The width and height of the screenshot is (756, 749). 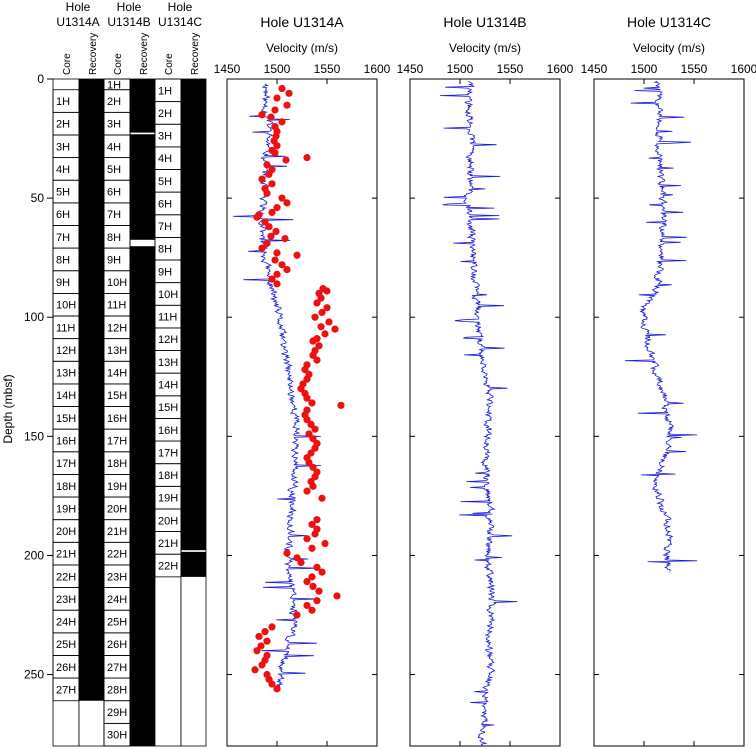 I want to click on depth-axis-label: Depth (mbsf), so click(x=8, y=408).